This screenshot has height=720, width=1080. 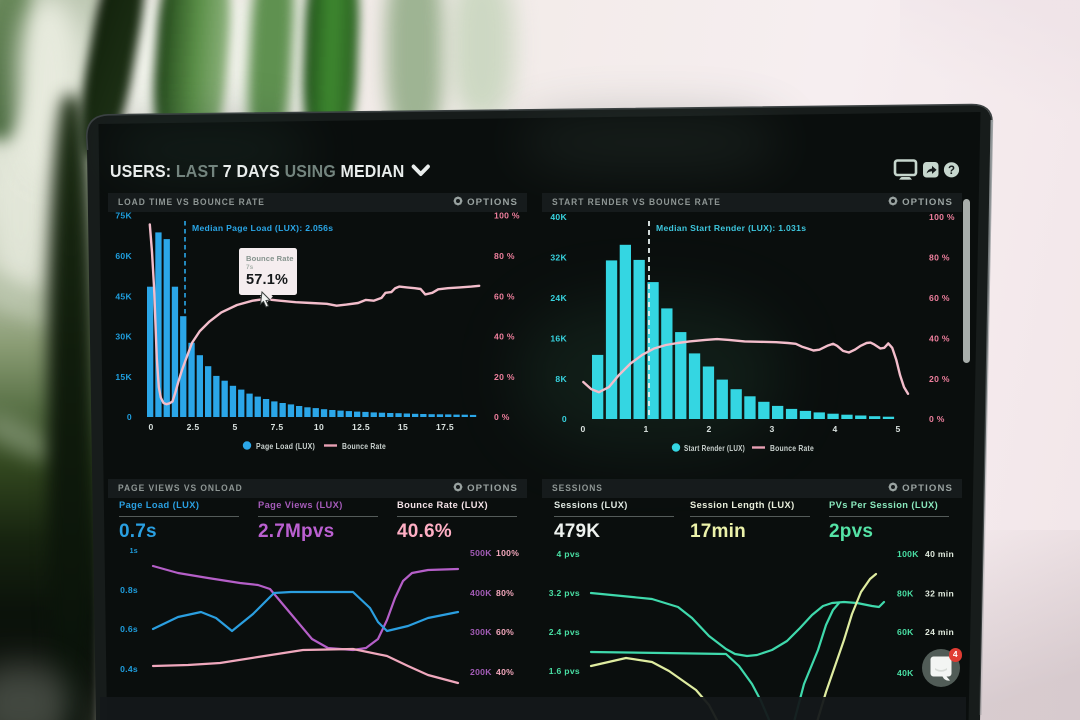 What do you see at coordinates (361, 427) in the screenshot?
I see `svg-text: 12.5` at bounding box center [361, 427].